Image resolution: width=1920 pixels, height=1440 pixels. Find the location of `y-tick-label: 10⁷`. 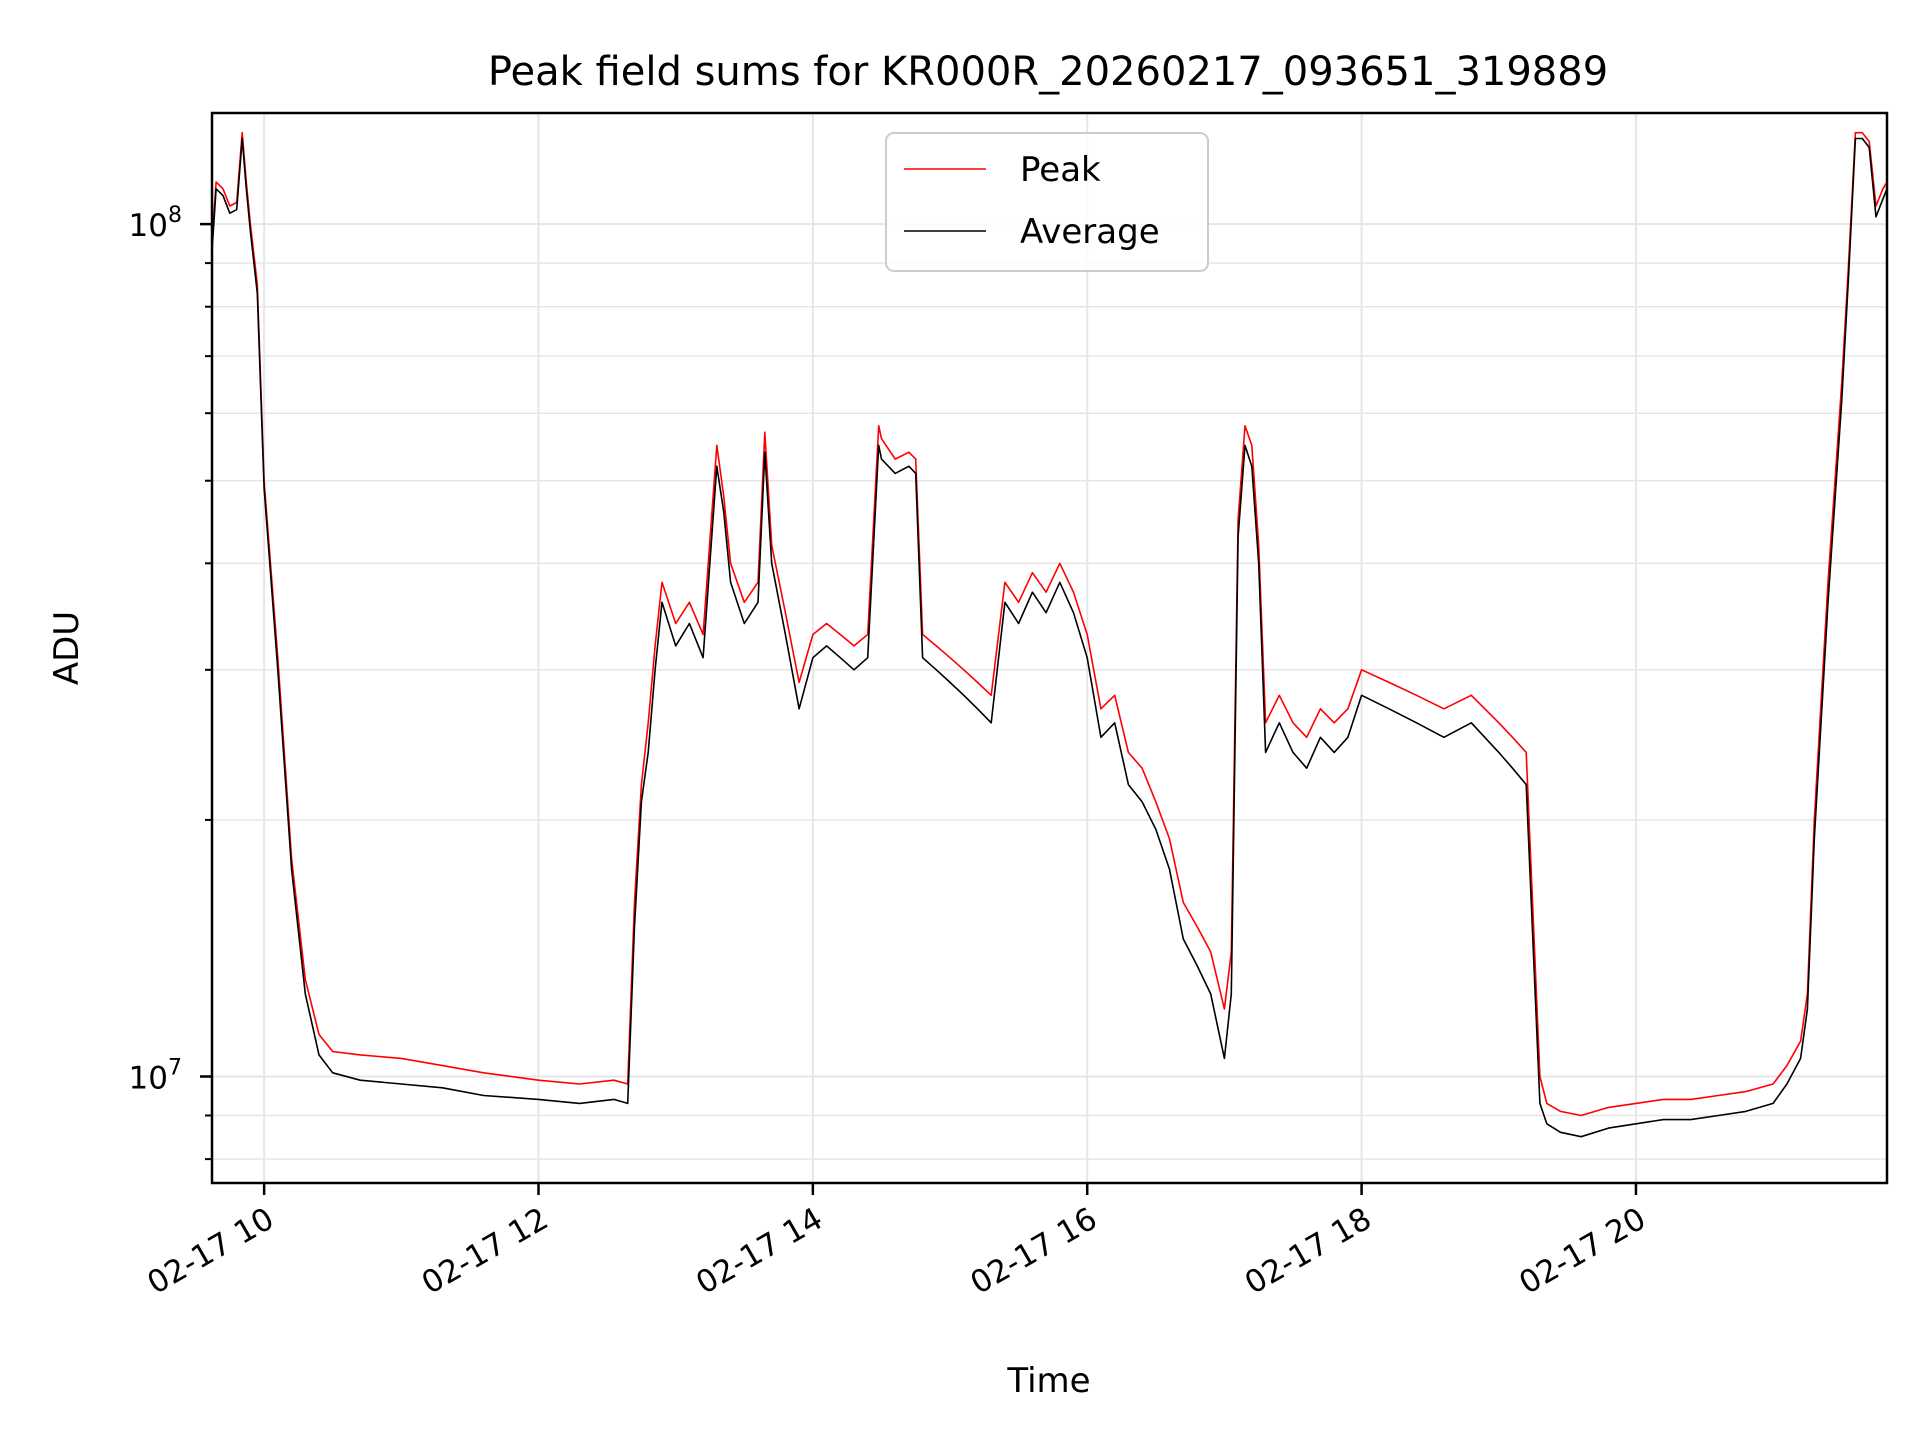

y-tick-label: 10⁷ is located at coordinates (155, 1076).